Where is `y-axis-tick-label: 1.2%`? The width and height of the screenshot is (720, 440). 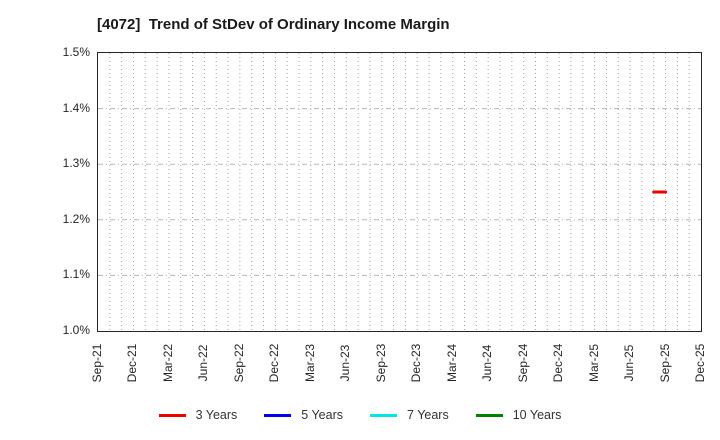 y-axis-tick-label: 1.2% is located at coordinates (76, 218).